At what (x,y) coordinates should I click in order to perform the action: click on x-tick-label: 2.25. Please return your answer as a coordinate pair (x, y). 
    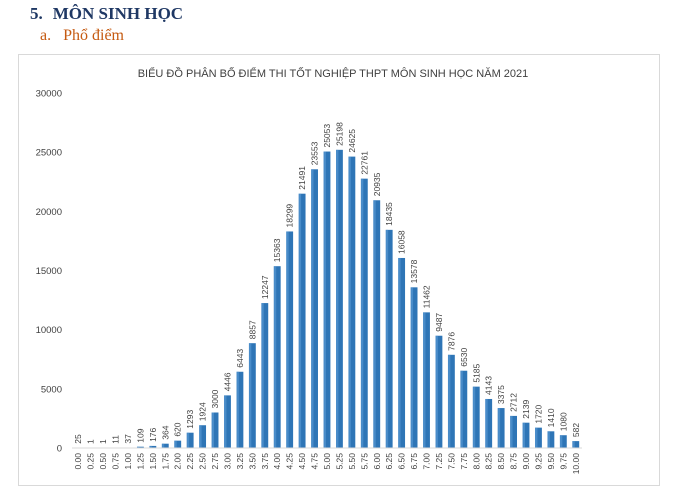
    Looking at the image, I should click on (190, 461).